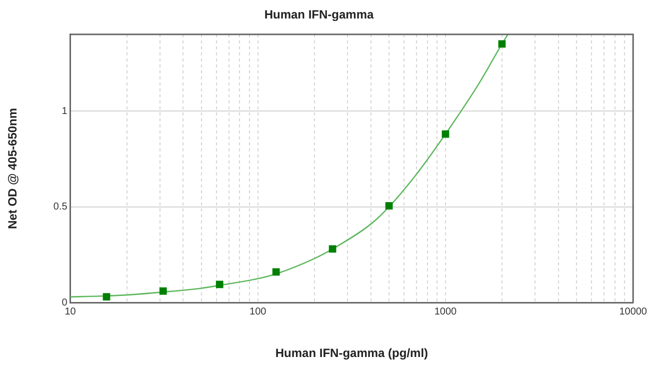 The image size is (650, 369). What do you see at coordinates (258, 312) in the screenshot?
I see `x-tick-label: 100` at bounding box center [258, 312].